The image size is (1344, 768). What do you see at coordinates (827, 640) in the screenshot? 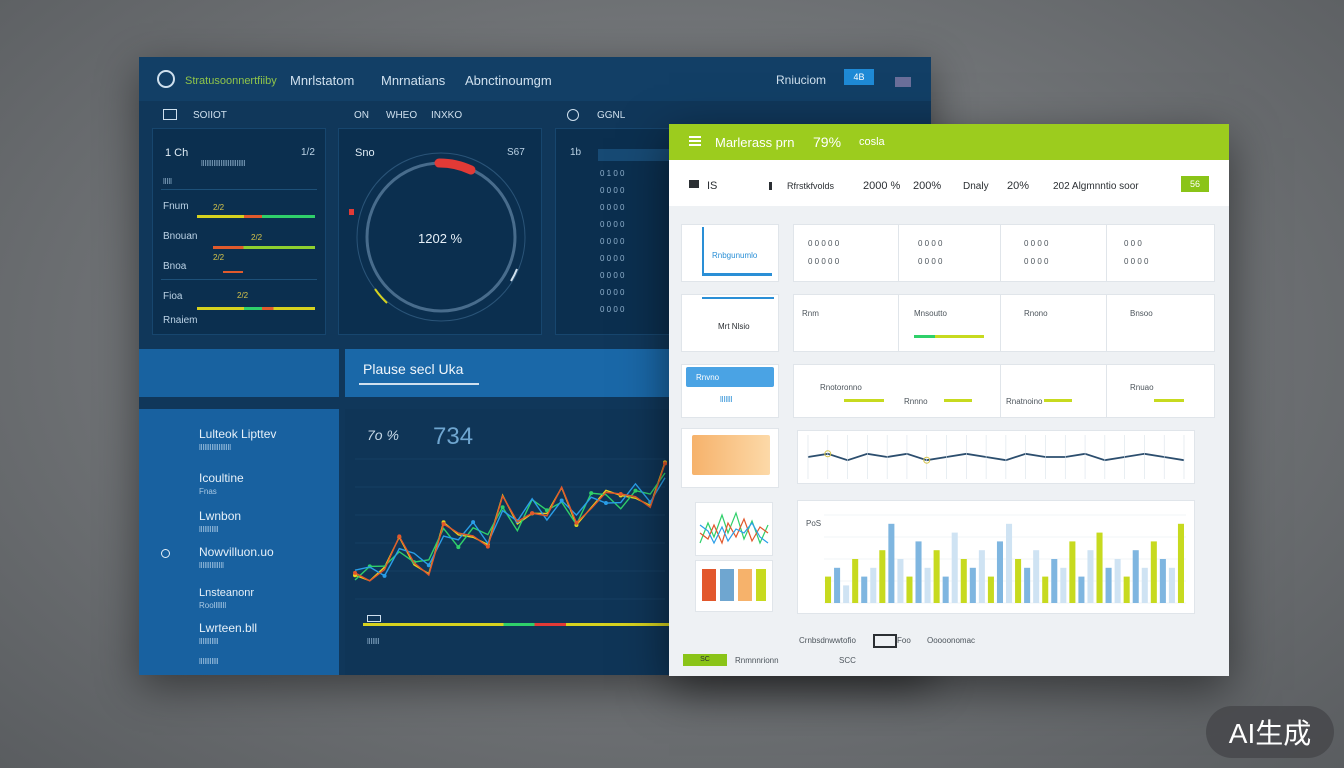
I see `footer-item: Crnbsdnwwtofio` at bounding box center [827, 640].